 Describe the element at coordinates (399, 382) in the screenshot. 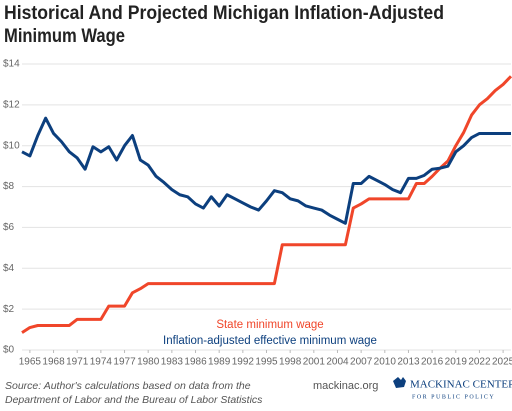

I see `logo-icon` at that location.